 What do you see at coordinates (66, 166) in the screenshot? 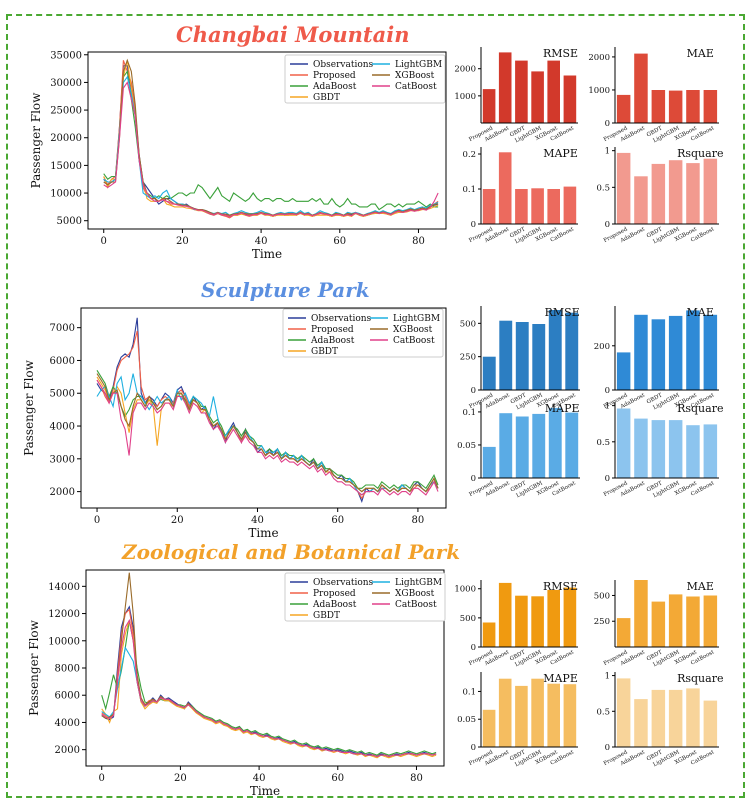
I see `y-tick-label: 15000` at bounding box center [66, 166].